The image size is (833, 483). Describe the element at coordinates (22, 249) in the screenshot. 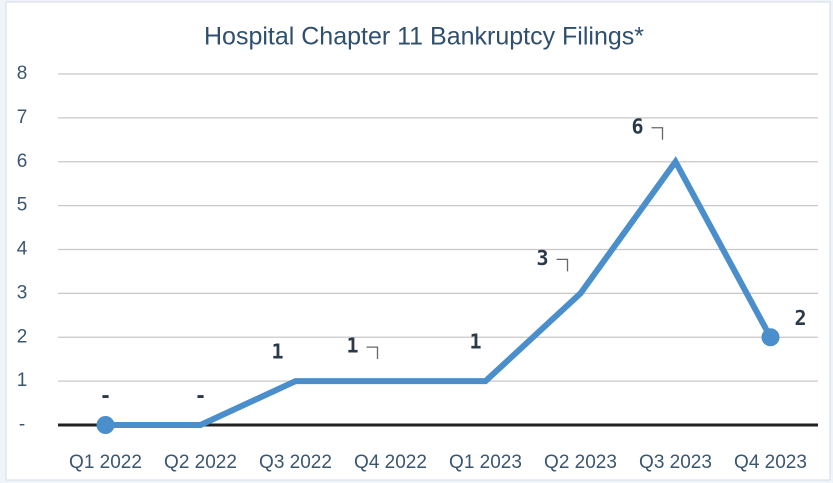

I see `y-tick-label: 4` at that location.